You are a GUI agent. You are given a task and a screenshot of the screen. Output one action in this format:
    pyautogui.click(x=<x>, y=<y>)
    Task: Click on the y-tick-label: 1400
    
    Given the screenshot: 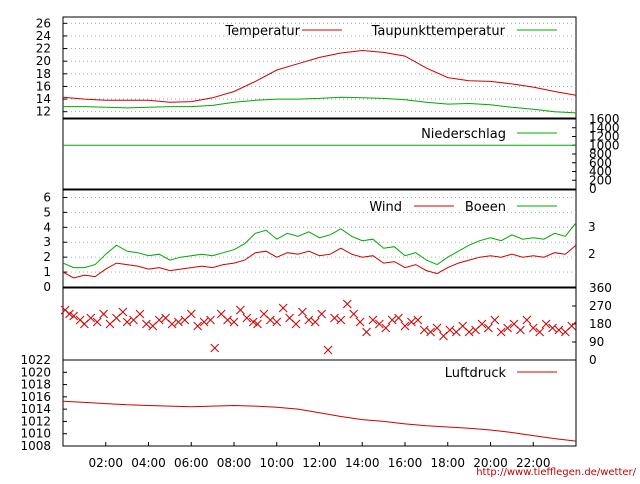 What is the action you would take?
    pyautogui.click(x=604, y=128)
    